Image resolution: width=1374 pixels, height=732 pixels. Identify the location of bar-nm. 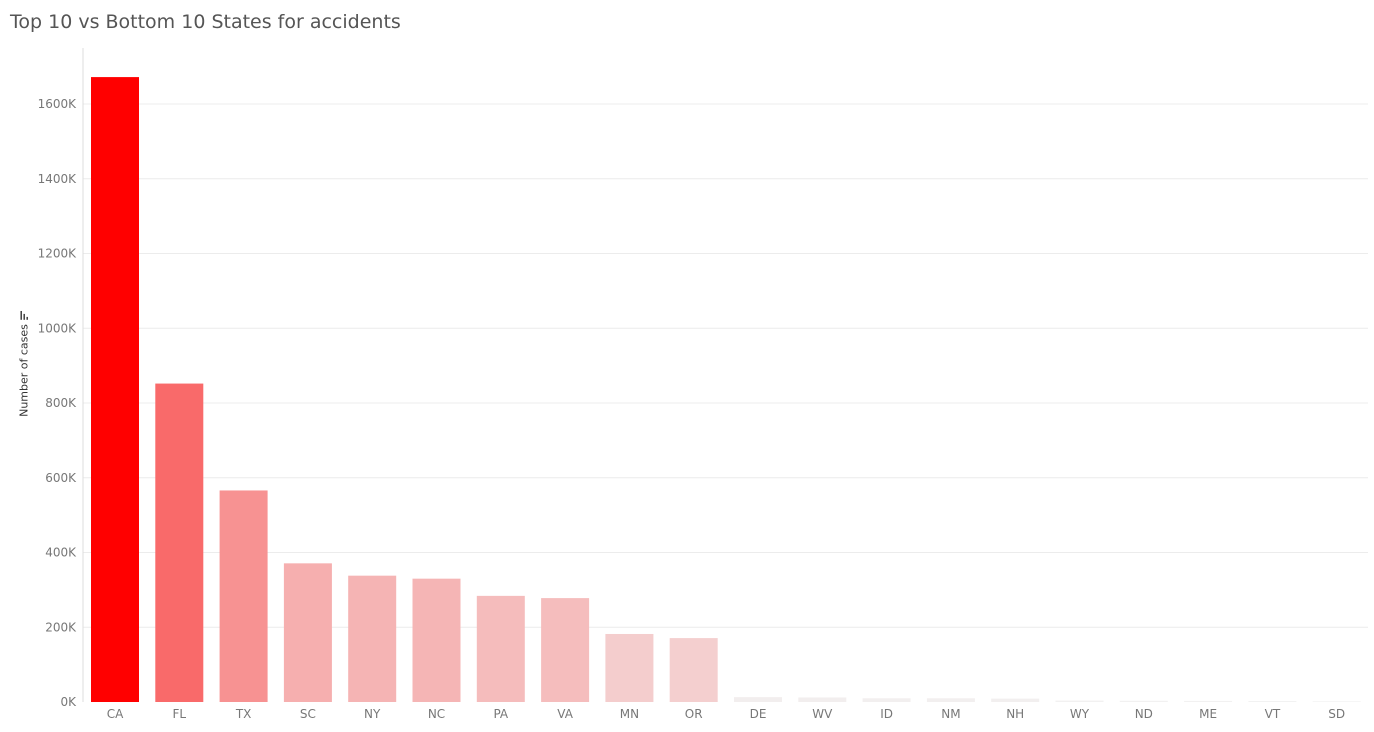
(950, 700).